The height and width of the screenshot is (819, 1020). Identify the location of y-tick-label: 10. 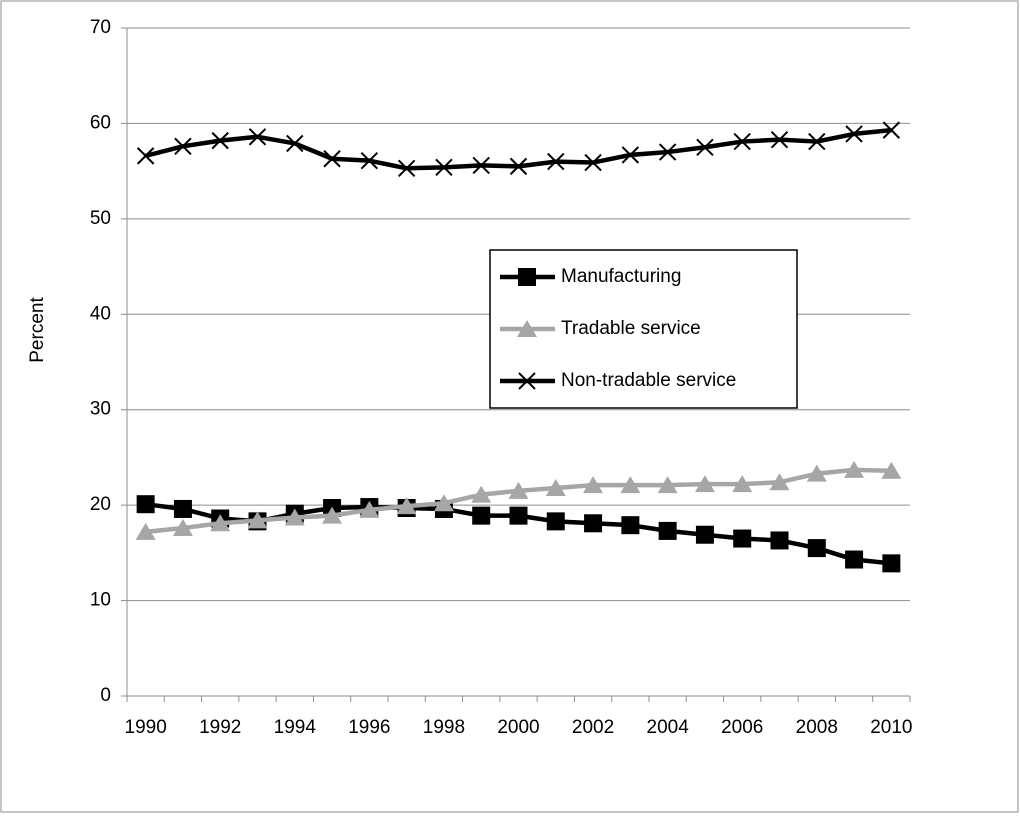
(100, 600).